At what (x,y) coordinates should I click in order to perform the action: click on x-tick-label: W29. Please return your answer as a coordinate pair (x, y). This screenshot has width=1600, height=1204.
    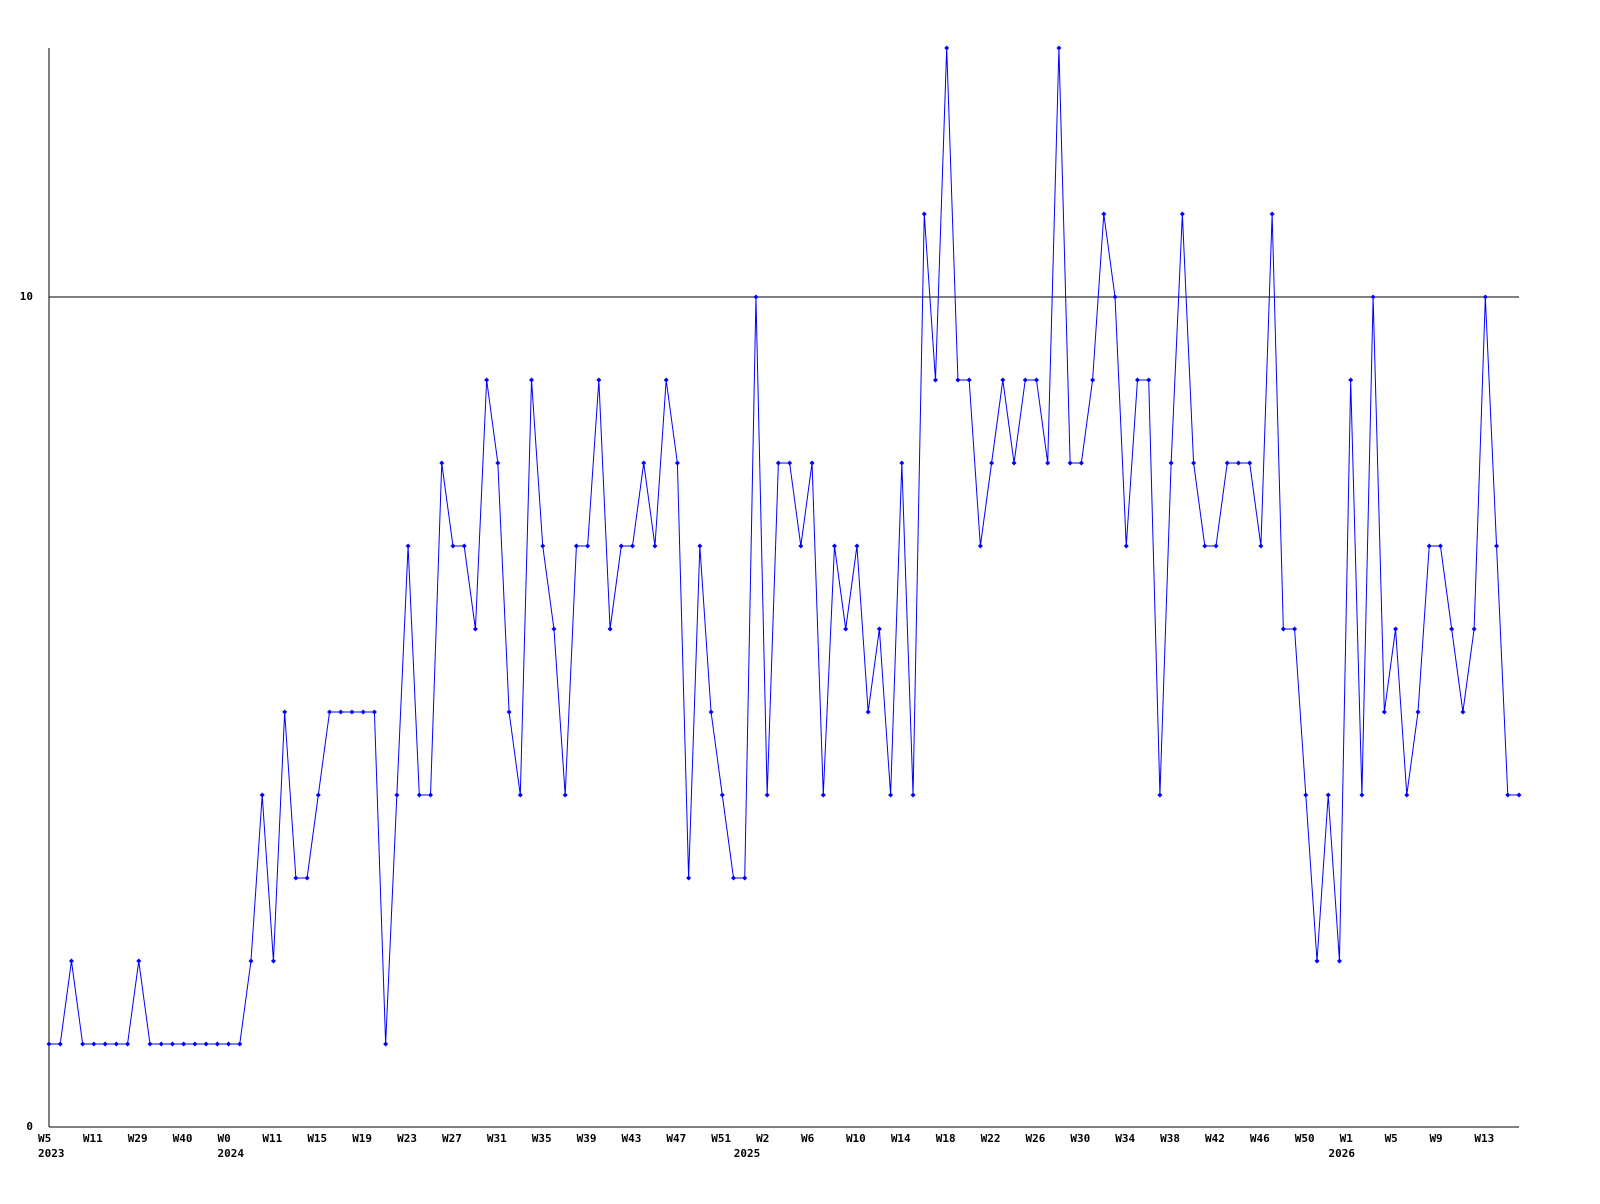
    Looking at the image, I should click on (138, 1138).